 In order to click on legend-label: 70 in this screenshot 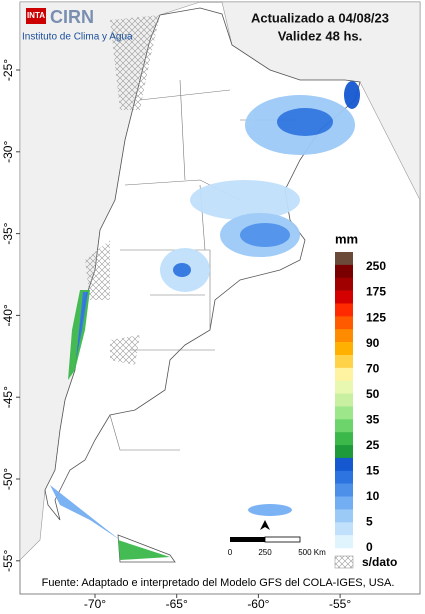, I will do `click(373, 368)`.